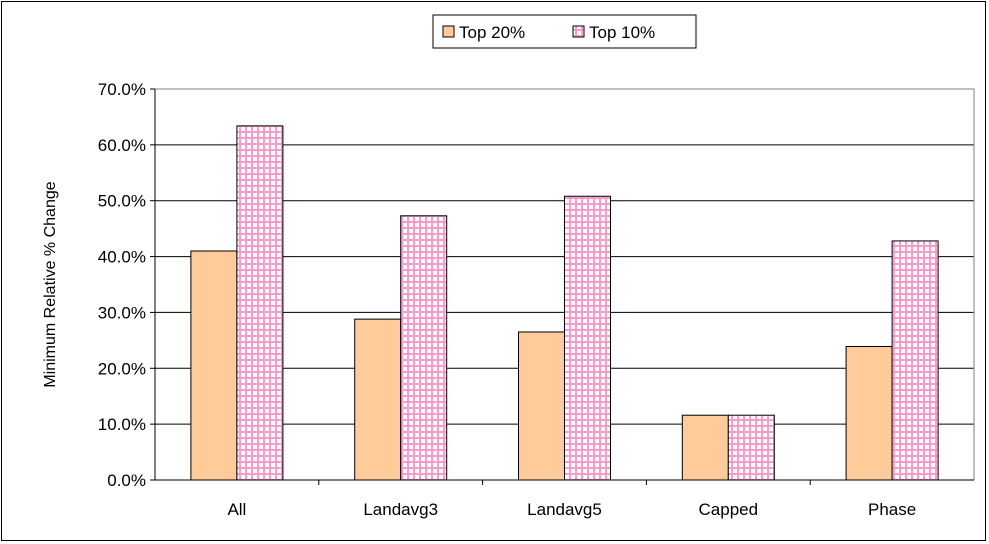  Describe the element at coordinates (492, 32) in the screenshot. I see `legend-label: Top 20%` at that location.